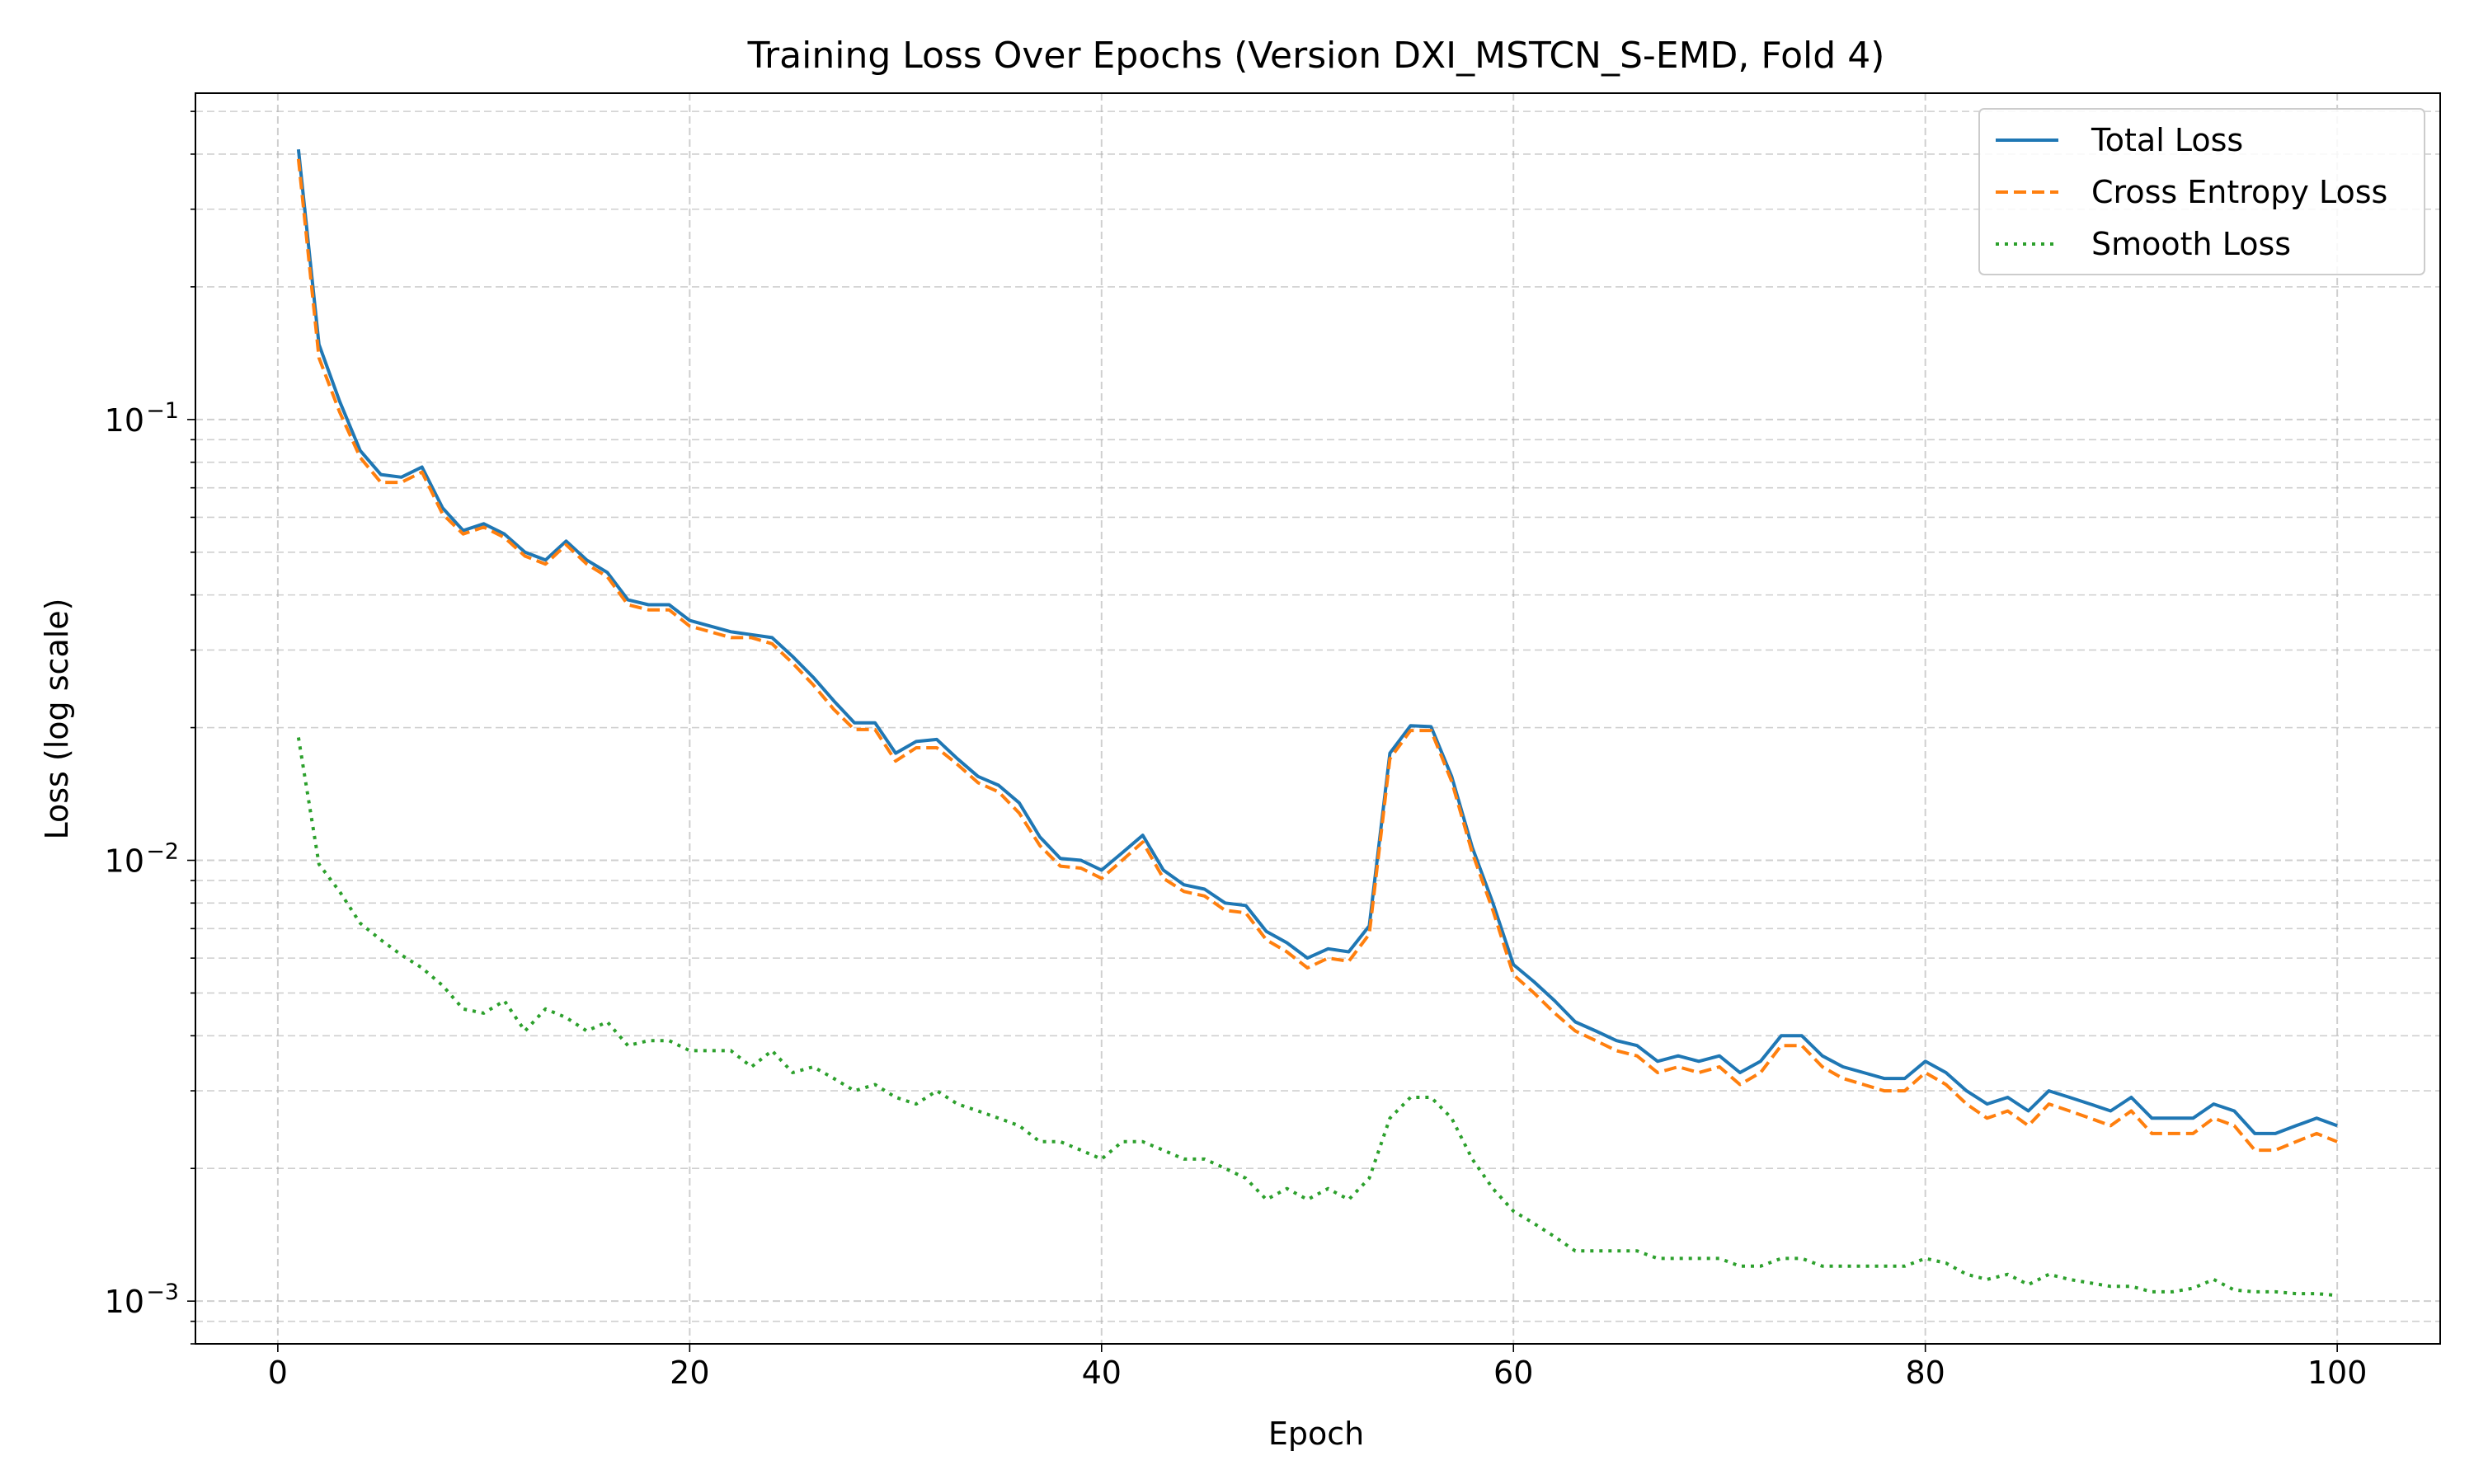 This screenshot has width=2474, height=1484. Describe the element at coordinates (1513, 1373) in the screenshot. I see `x-tick-label: 60` at that location.